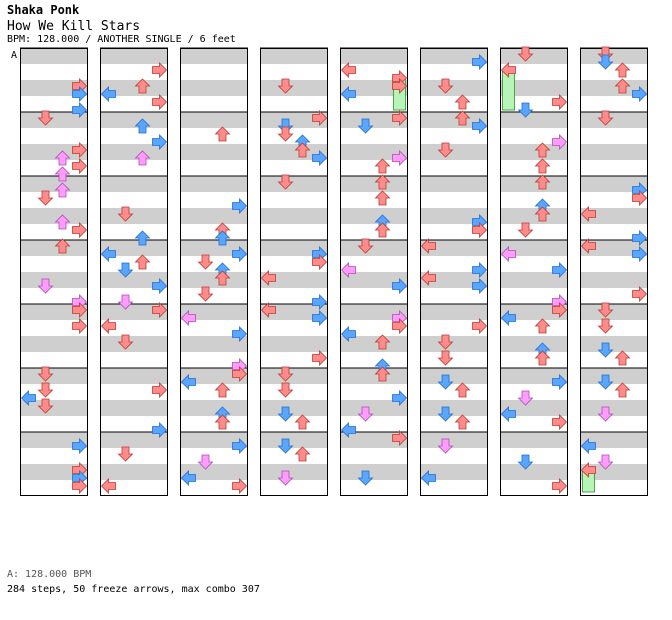 The height and width of the screenshot is (620, 672). What do you see at coordinates (74, 26) in the screenshot?
I see `song-title: How We Kill Stars` at bounding box center [74, 26].